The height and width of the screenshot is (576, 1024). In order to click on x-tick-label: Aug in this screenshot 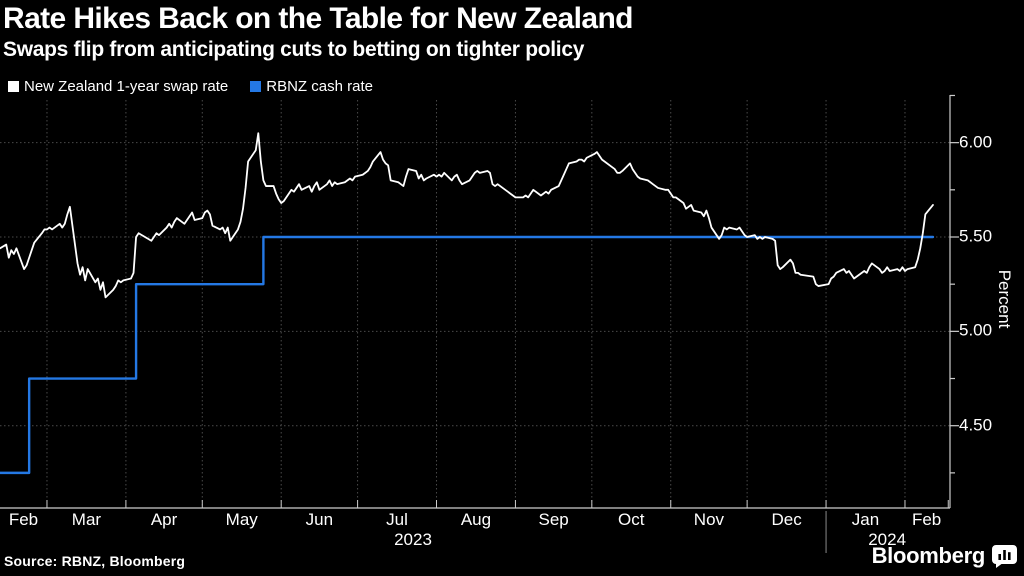, I will do `click(476, 519)`.